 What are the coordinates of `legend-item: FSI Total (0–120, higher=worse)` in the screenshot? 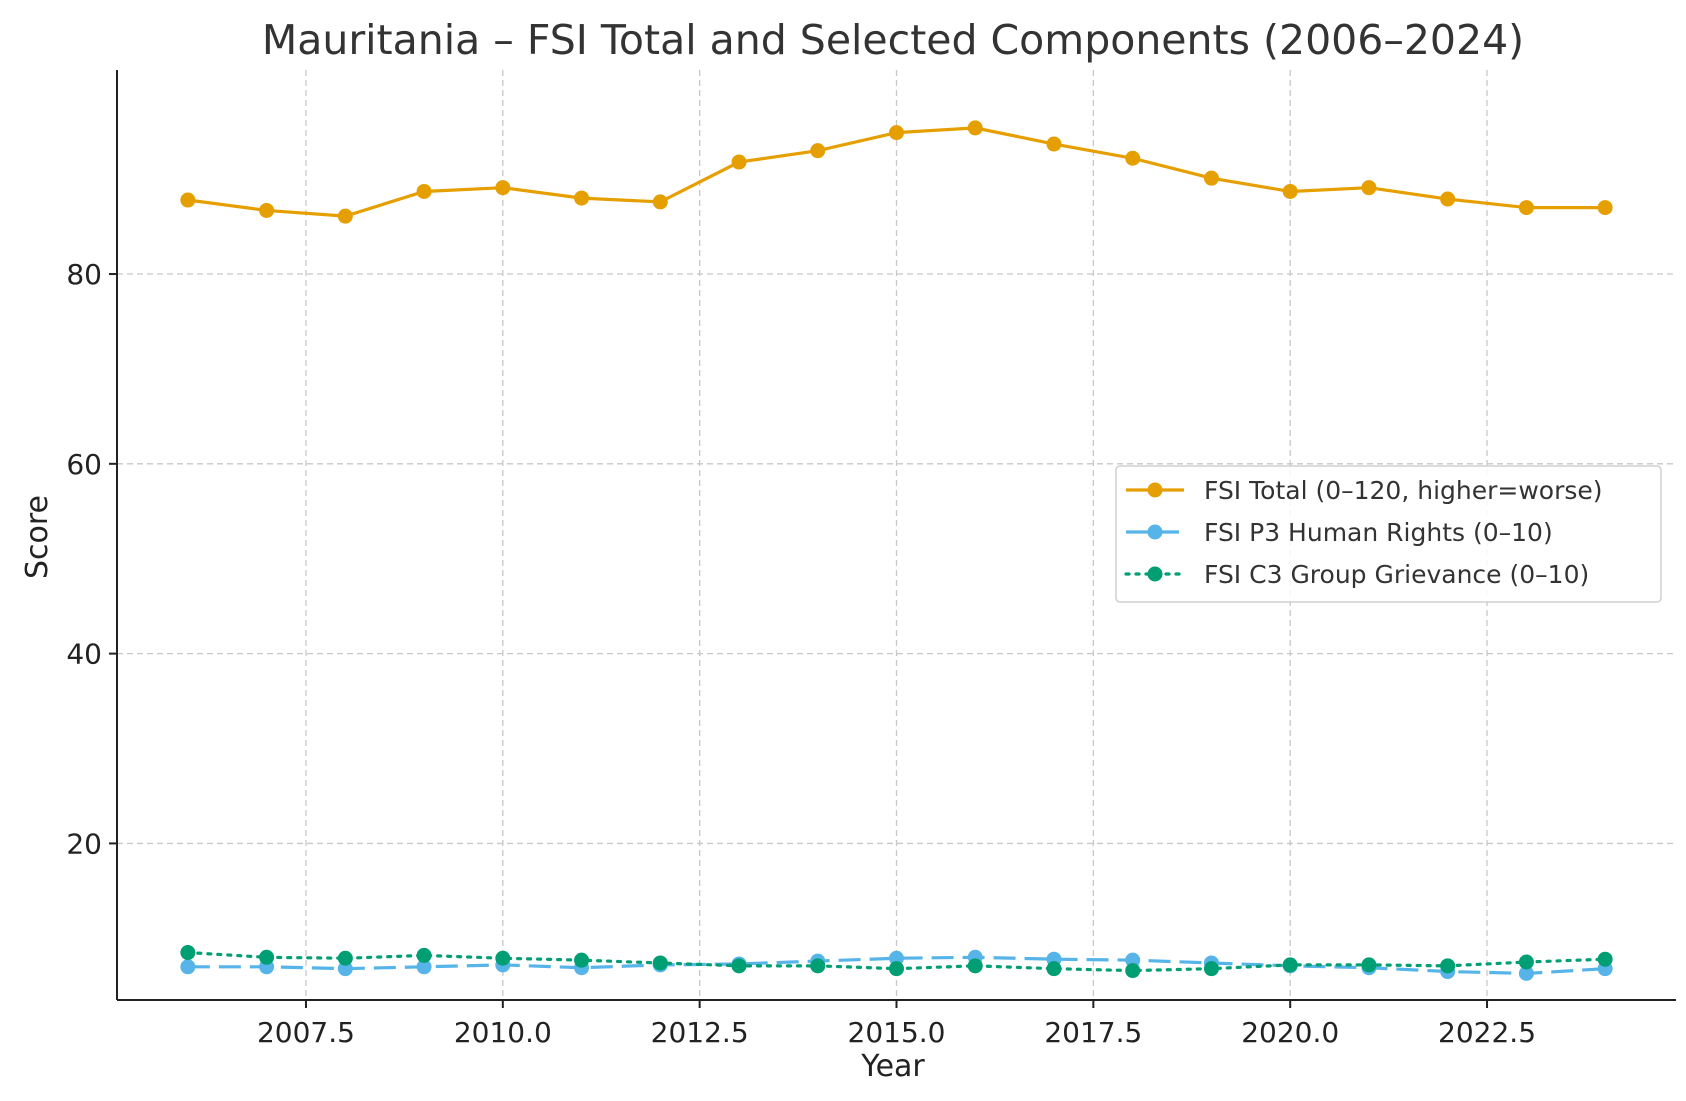 It's located at (1364, 490).